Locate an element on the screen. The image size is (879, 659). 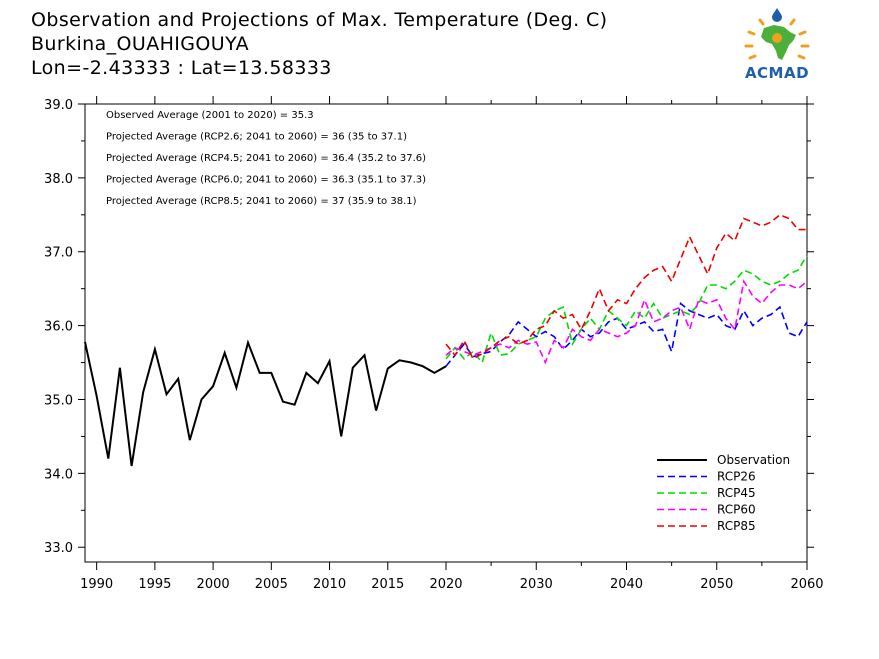
legend-label: RCP60 is located at coordinates (736, 510).